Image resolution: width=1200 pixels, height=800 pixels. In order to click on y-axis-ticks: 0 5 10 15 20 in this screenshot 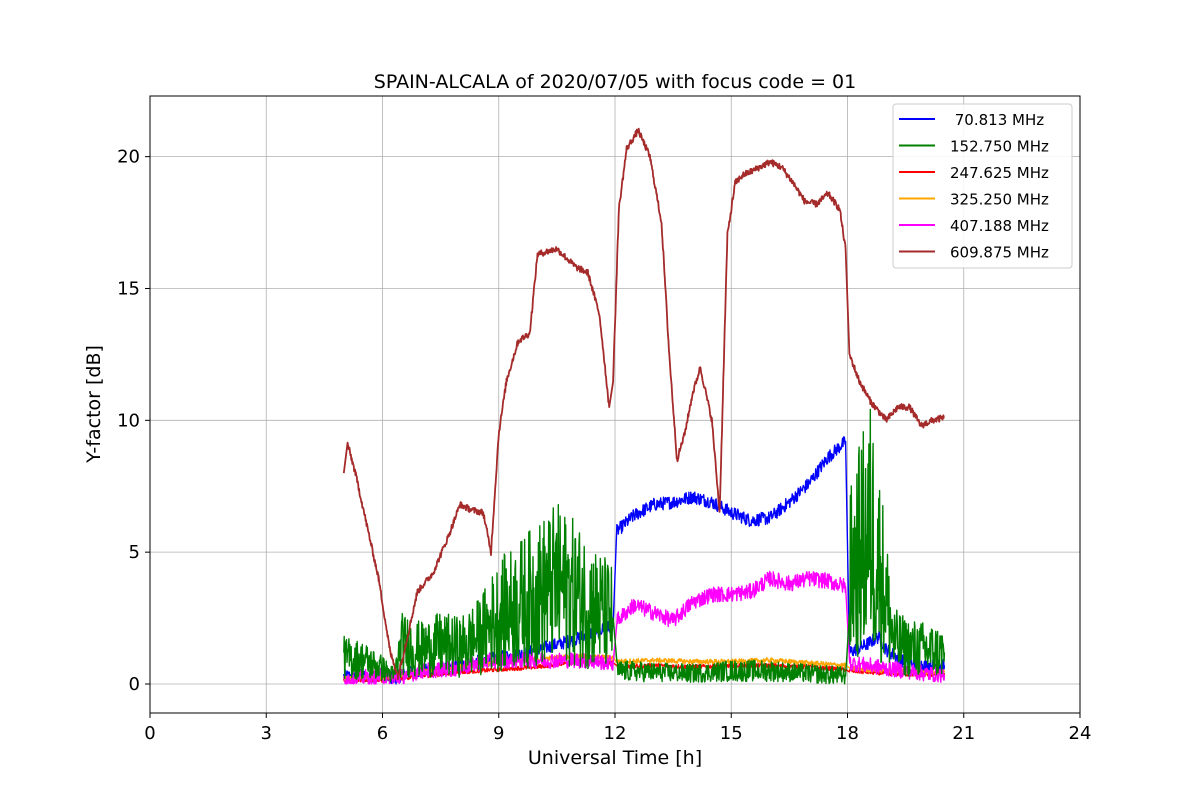, I will do `click(133, 421)`.